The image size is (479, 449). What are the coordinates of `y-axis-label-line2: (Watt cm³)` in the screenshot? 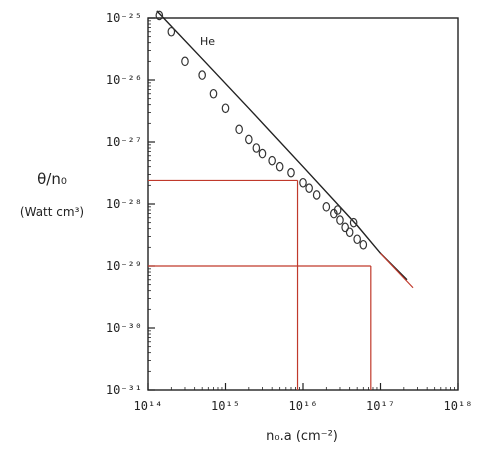 It's located at (52, 212).